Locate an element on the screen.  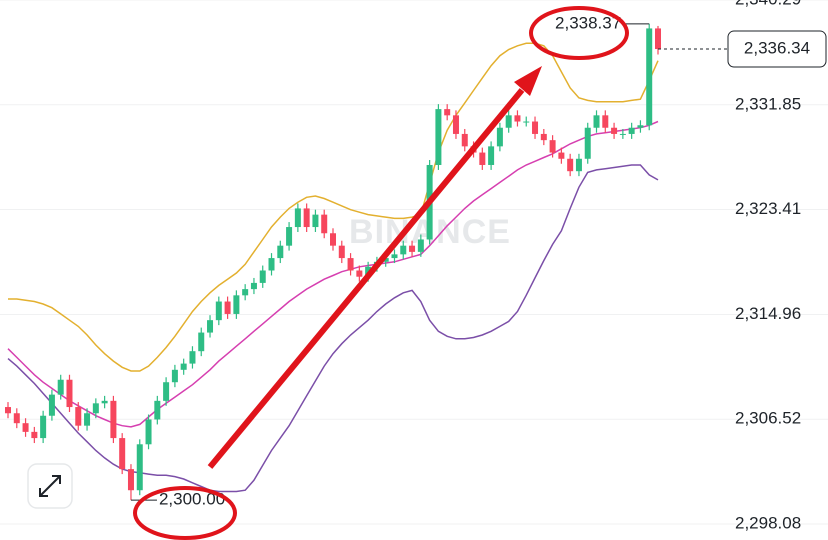
low-label: 2,300.00 is located at coordinates (192, 499).